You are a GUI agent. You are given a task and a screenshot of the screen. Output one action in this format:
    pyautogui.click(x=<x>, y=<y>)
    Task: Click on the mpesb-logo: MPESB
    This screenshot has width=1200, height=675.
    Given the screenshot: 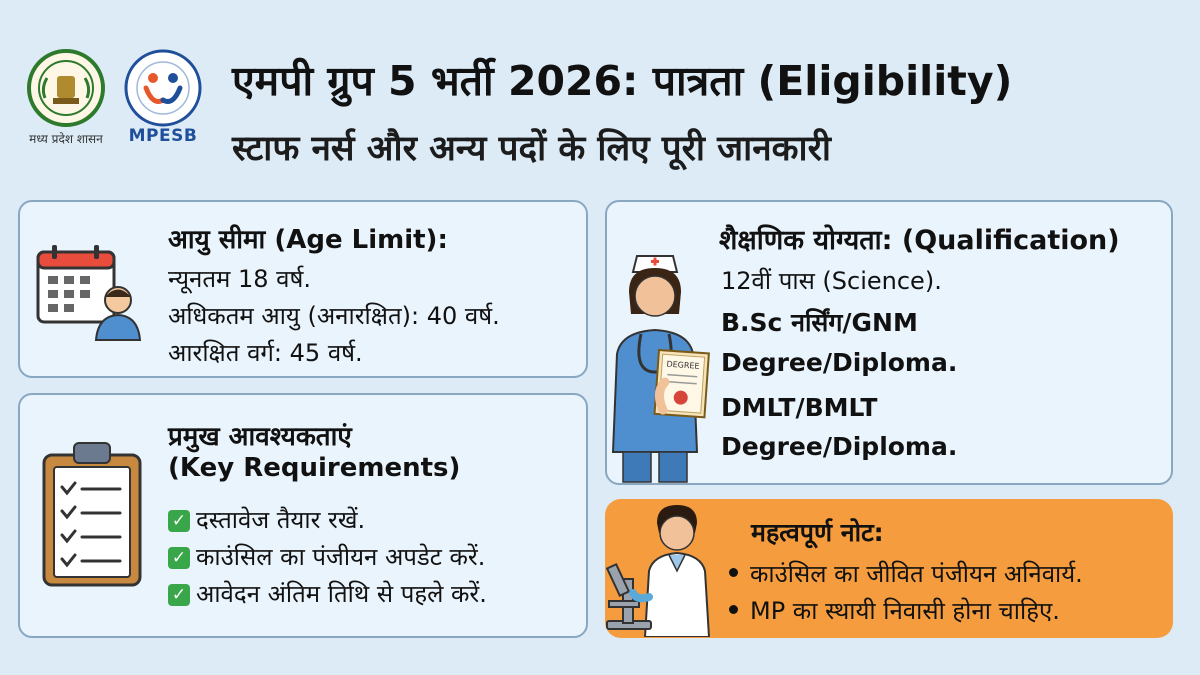 What is the action you would take?
    pyautogui.click(x=163, y=97)
    